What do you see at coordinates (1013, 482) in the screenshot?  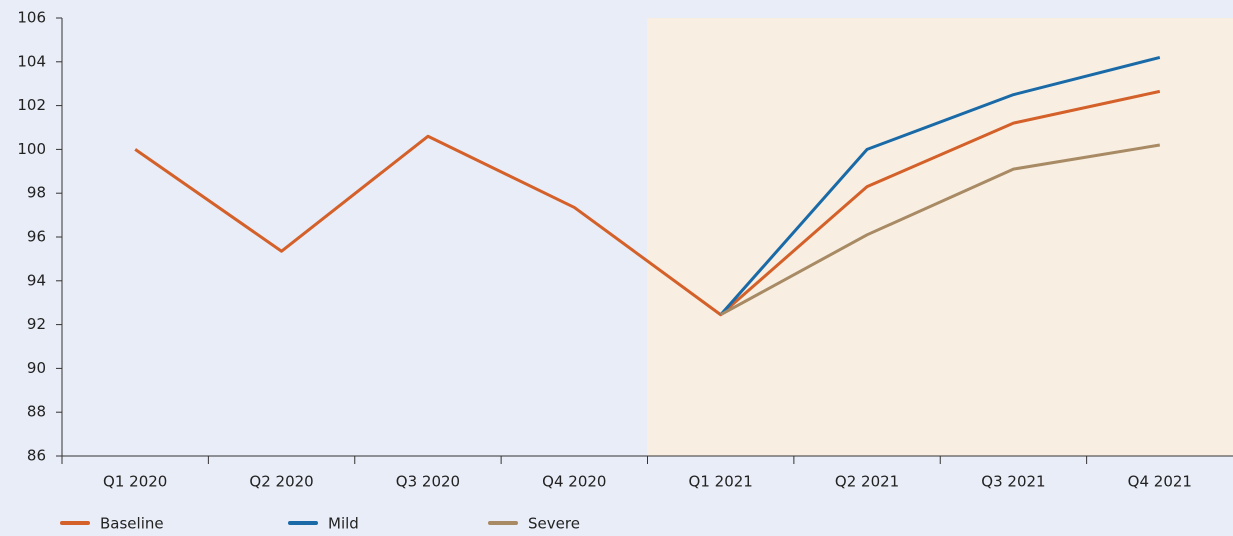 I see `x-tick-label: Q3 2021` at bounding box center [1013, 482].